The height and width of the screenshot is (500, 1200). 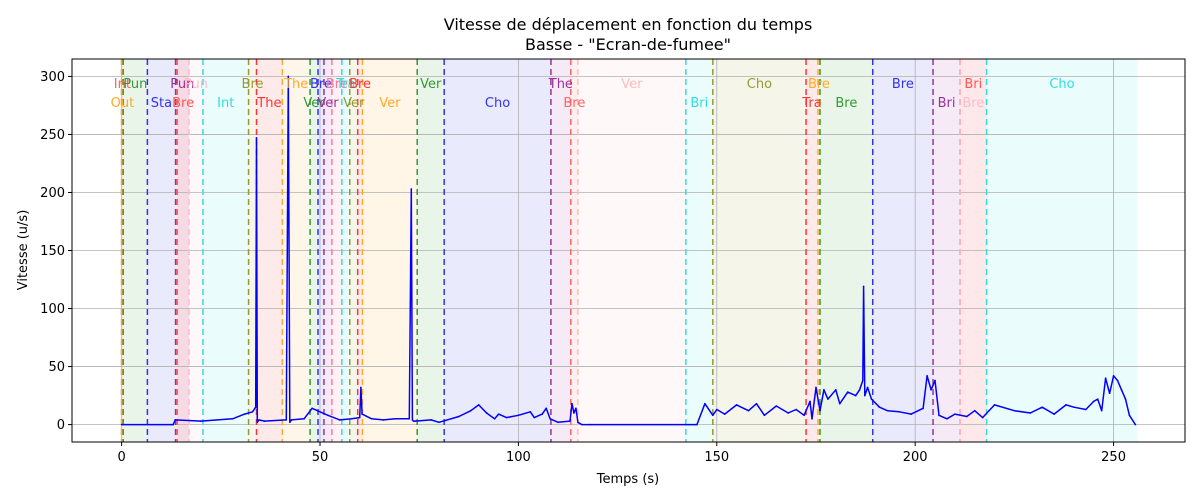 I want to click on section-label-1: Pun, so click(x=135, y=84).